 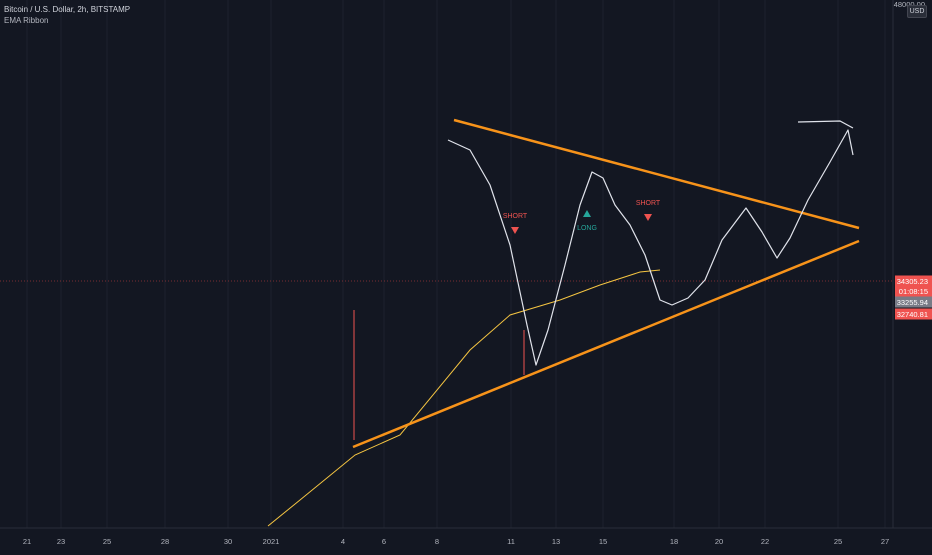 What do you see at coordinates (909, 4) in the screenshot?
I see `price-axis-top-label: 48000.00` at bounding box center [909, 4].